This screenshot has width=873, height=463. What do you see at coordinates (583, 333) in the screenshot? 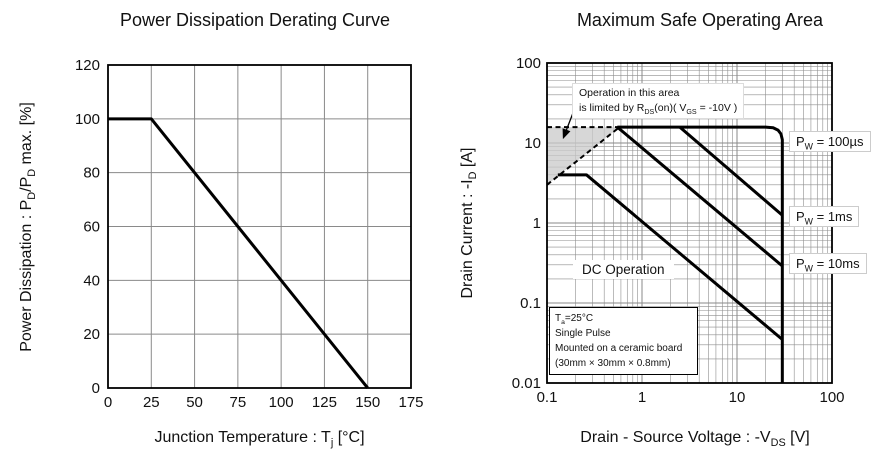
I see `condition-pulse: Single Pulse` at bounding box center [583, 333].